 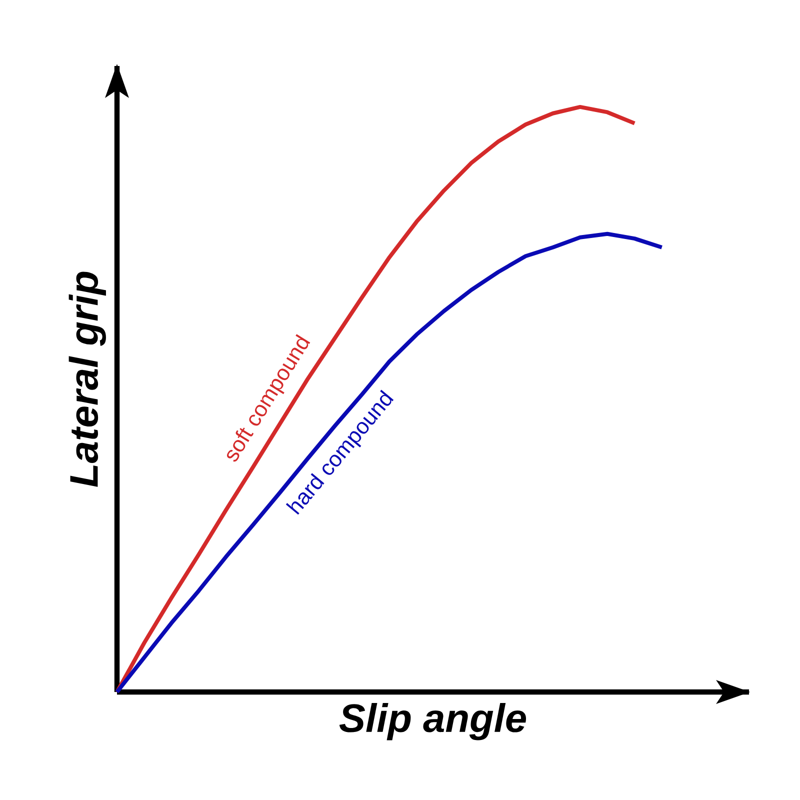 What do you see at coordinates (432, 721) in the screenshot?
I see `x-axis-title: Slip angle` at bounding box center [432, 721].